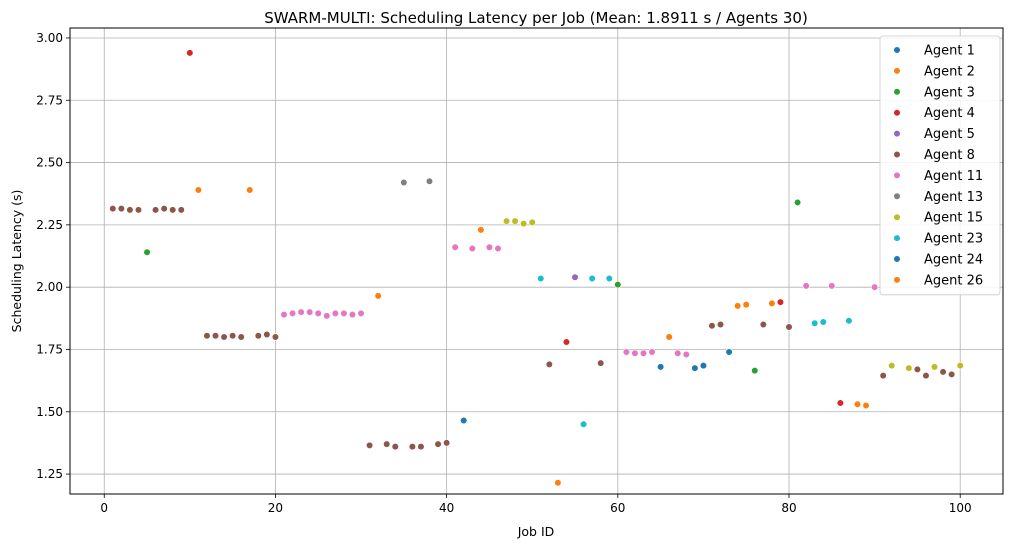  What do you see at coordinates (949, 134) in the screenshot?
I see `legend-entry-label: Agent 5` at bounding box center [949, 134].